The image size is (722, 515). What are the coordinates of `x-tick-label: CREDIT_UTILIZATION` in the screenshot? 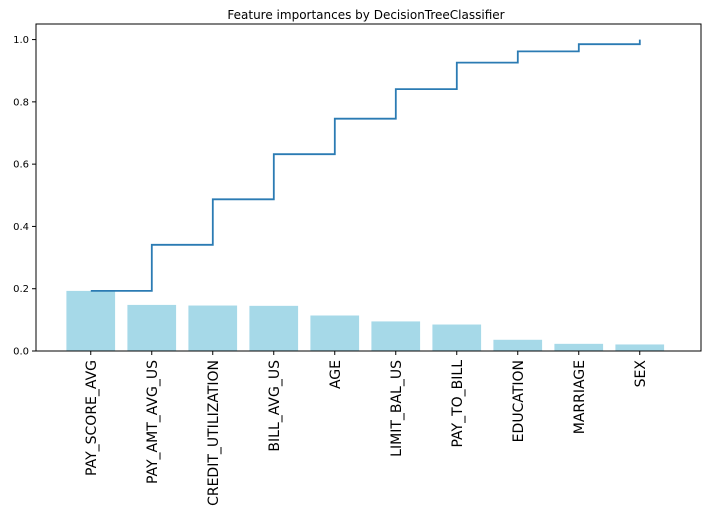 It's located at (214, 433).